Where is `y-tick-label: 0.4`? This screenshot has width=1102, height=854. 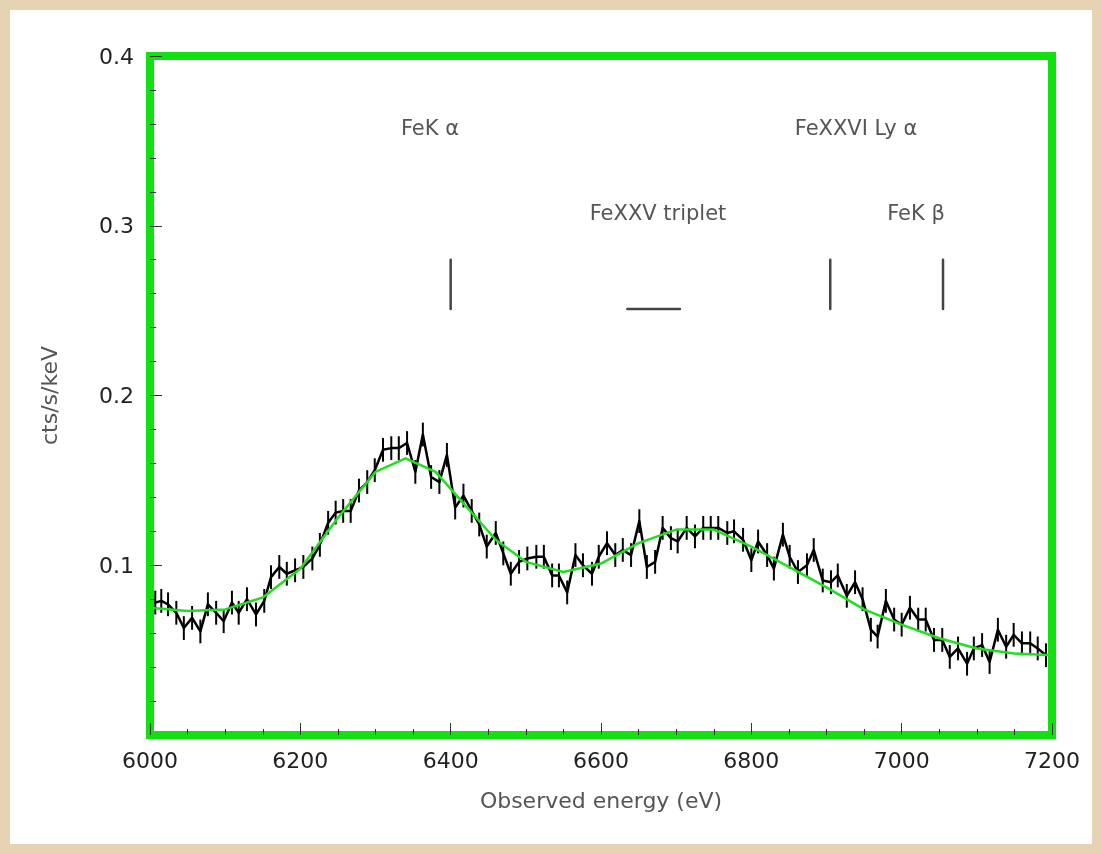
y-tick-label: 0.4 is located at coordinates (116, 56).